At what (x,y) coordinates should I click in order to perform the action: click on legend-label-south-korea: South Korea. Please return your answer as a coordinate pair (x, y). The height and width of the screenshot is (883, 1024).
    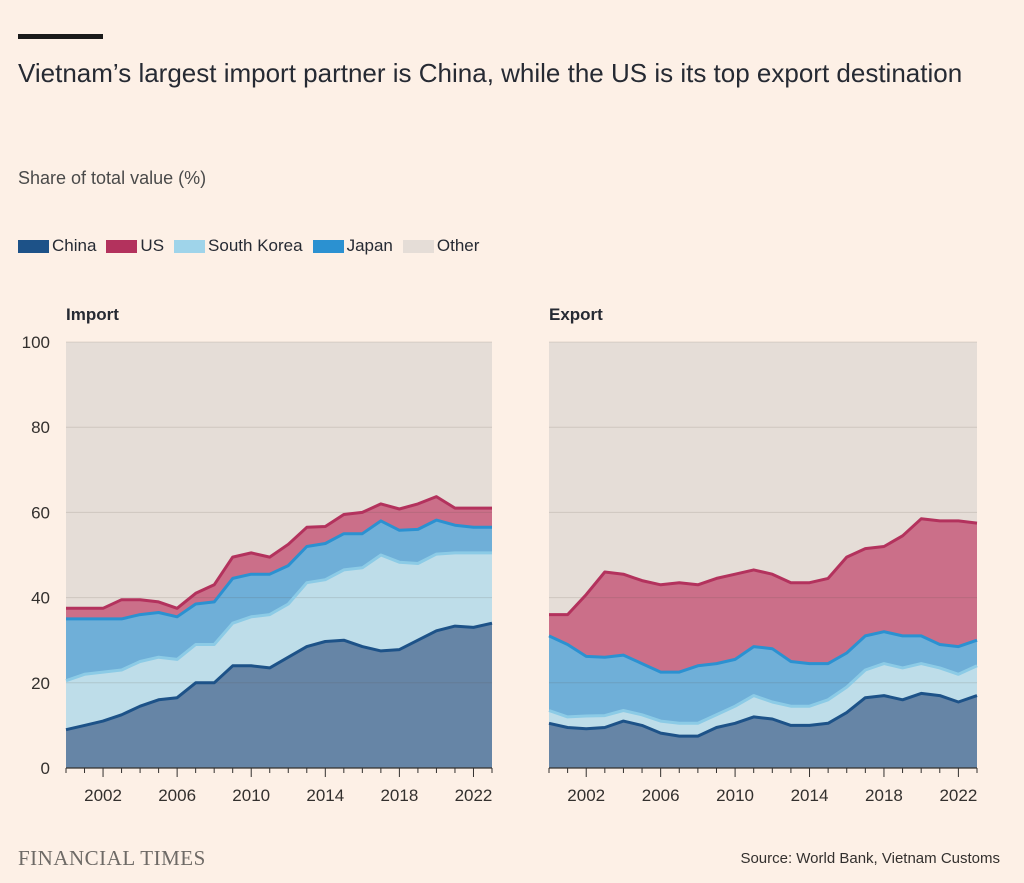
    Looking at the image, I should click on (255, 245).